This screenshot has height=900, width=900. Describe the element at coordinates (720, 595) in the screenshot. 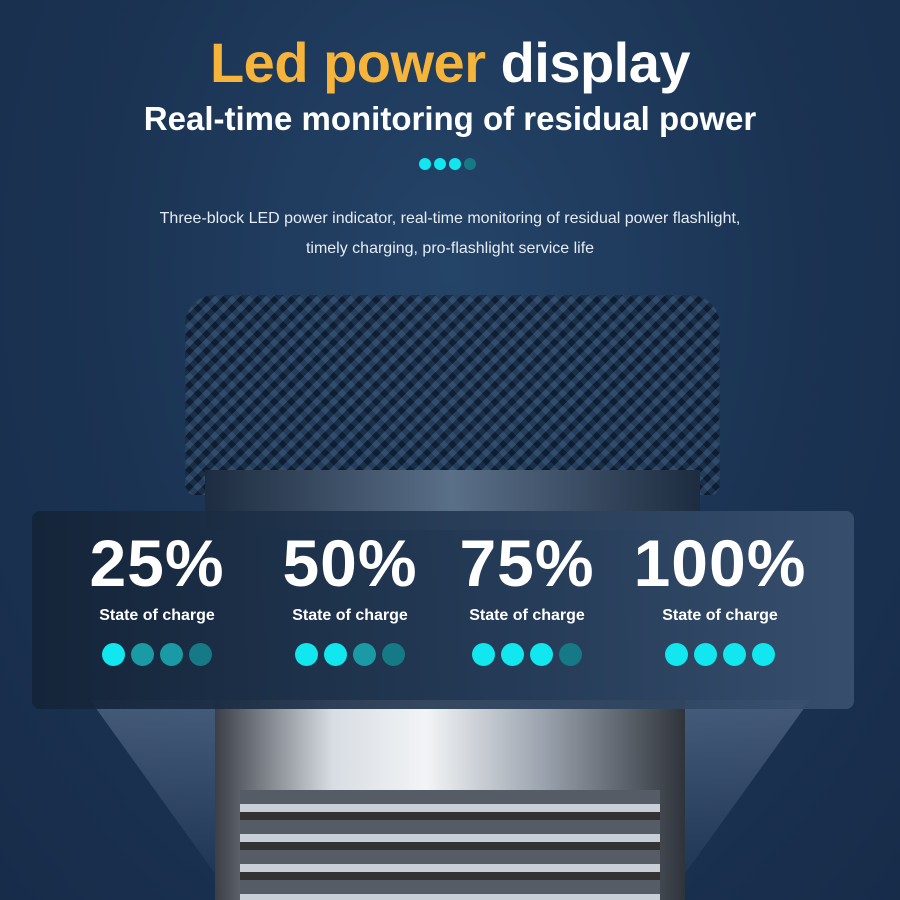

I see `level-100: 100% State of charge` at that location.